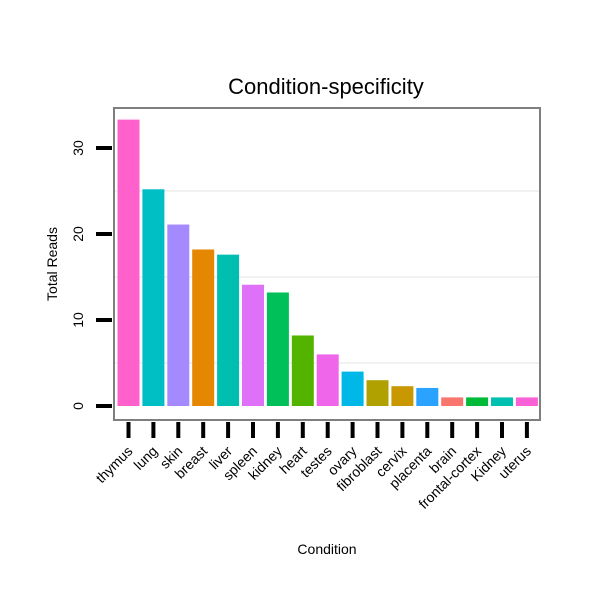 Image resolution: width=600 pixels, height=600 pixels. I want to click on y-axis-label: Total Reads, so click(52, 264).